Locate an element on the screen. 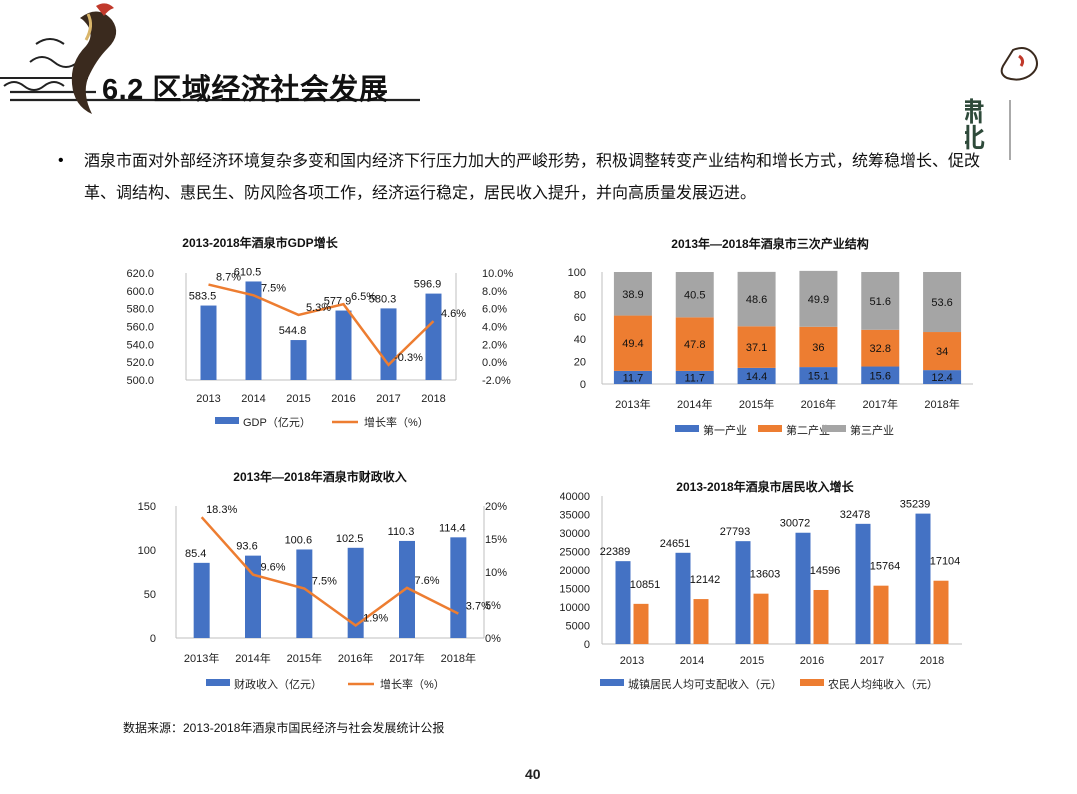  y2-axis-tick-label: 0% is located at coordinates (493, 639).